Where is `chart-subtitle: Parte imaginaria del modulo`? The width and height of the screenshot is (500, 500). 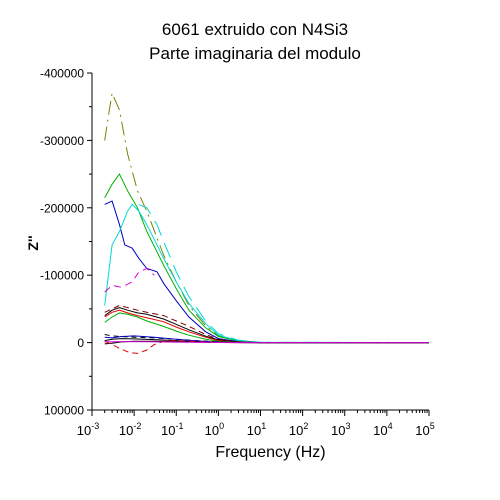
chart-subtitle: Parte imaginaria del modulo is located at coordinates (255, 53).